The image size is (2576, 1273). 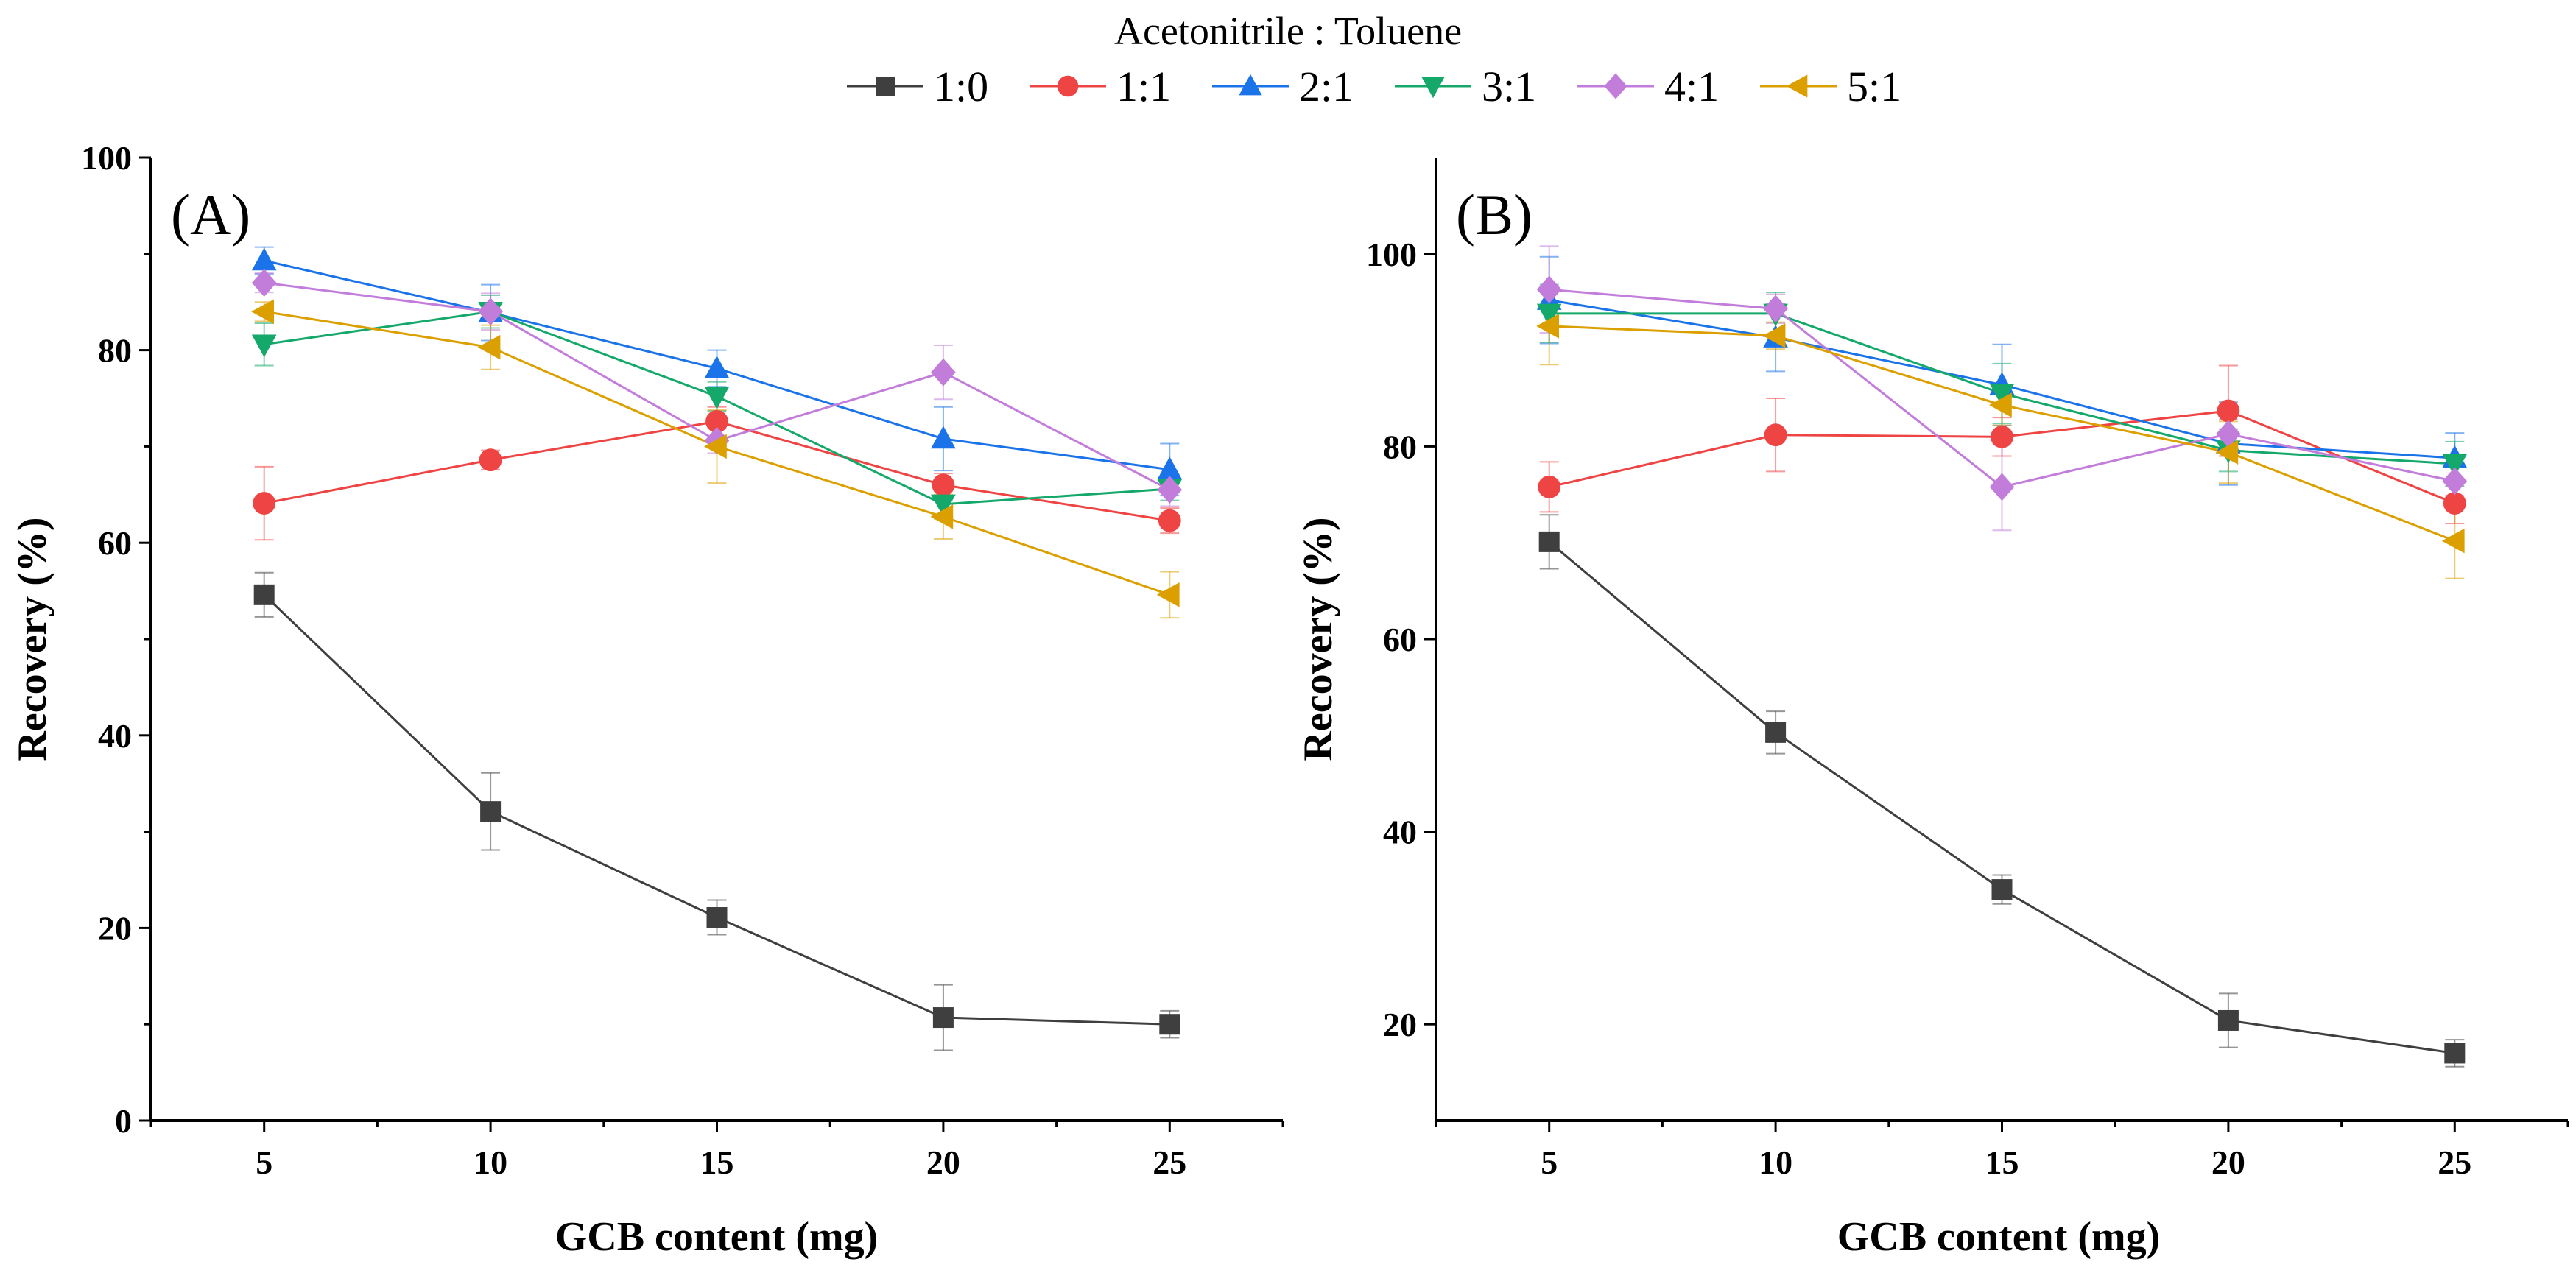 I want to click on panel-b-label: (B), so click(x=1494, y=215).